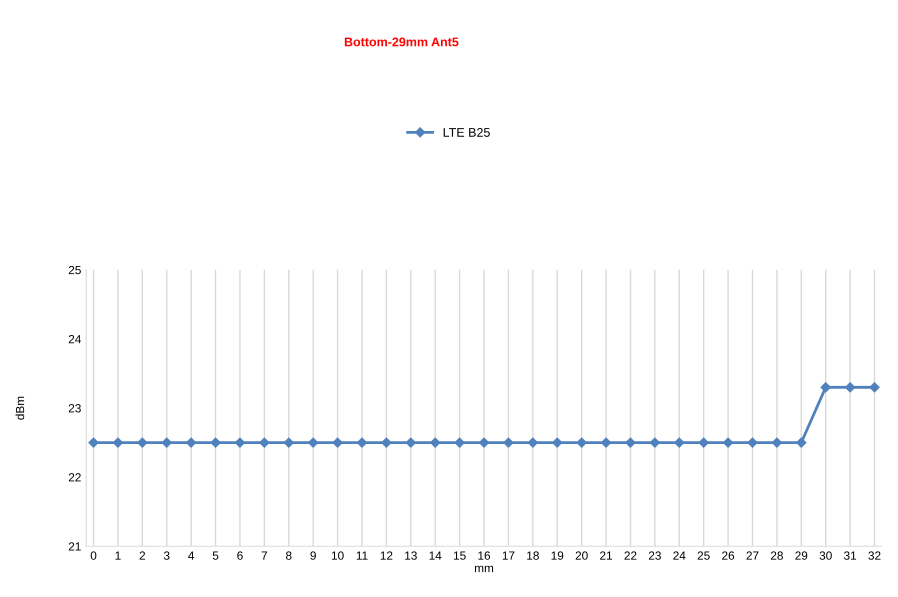  What do you see at coordinates (167, 555) in the screenshot?
I see `x-tick-label: 3` at bounding box center [167, 555].